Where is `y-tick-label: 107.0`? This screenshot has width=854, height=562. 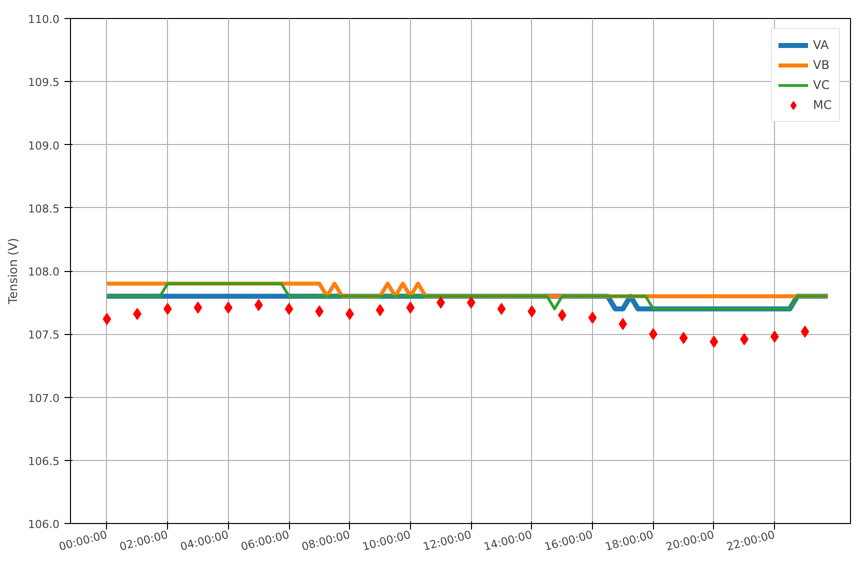 y-tick-label: 107.0 is located at coordinates (44, 398).